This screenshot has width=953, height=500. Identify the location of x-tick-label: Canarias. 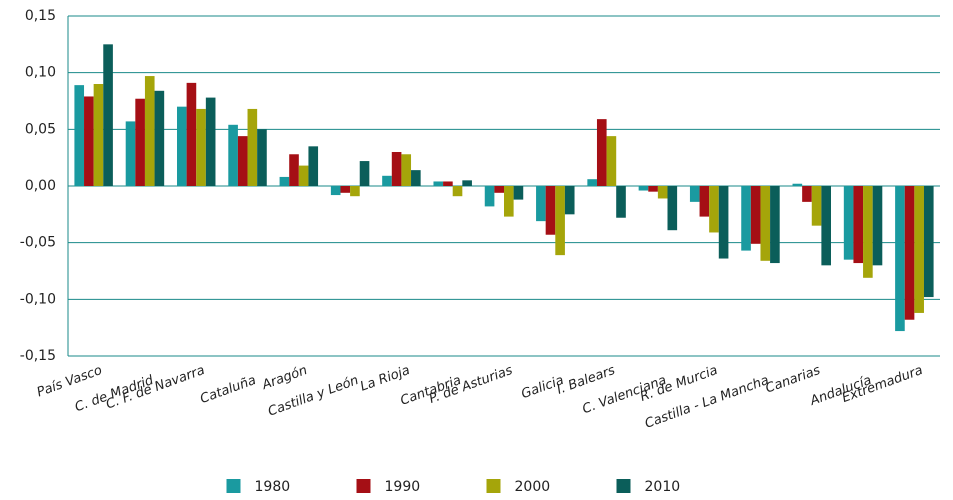
(793, 380).